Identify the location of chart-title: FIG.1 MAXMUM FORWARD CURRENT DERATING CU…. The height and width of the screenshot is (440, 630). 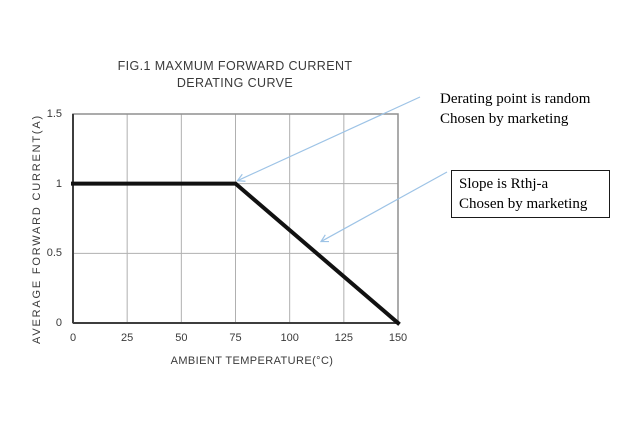
(235, 75).